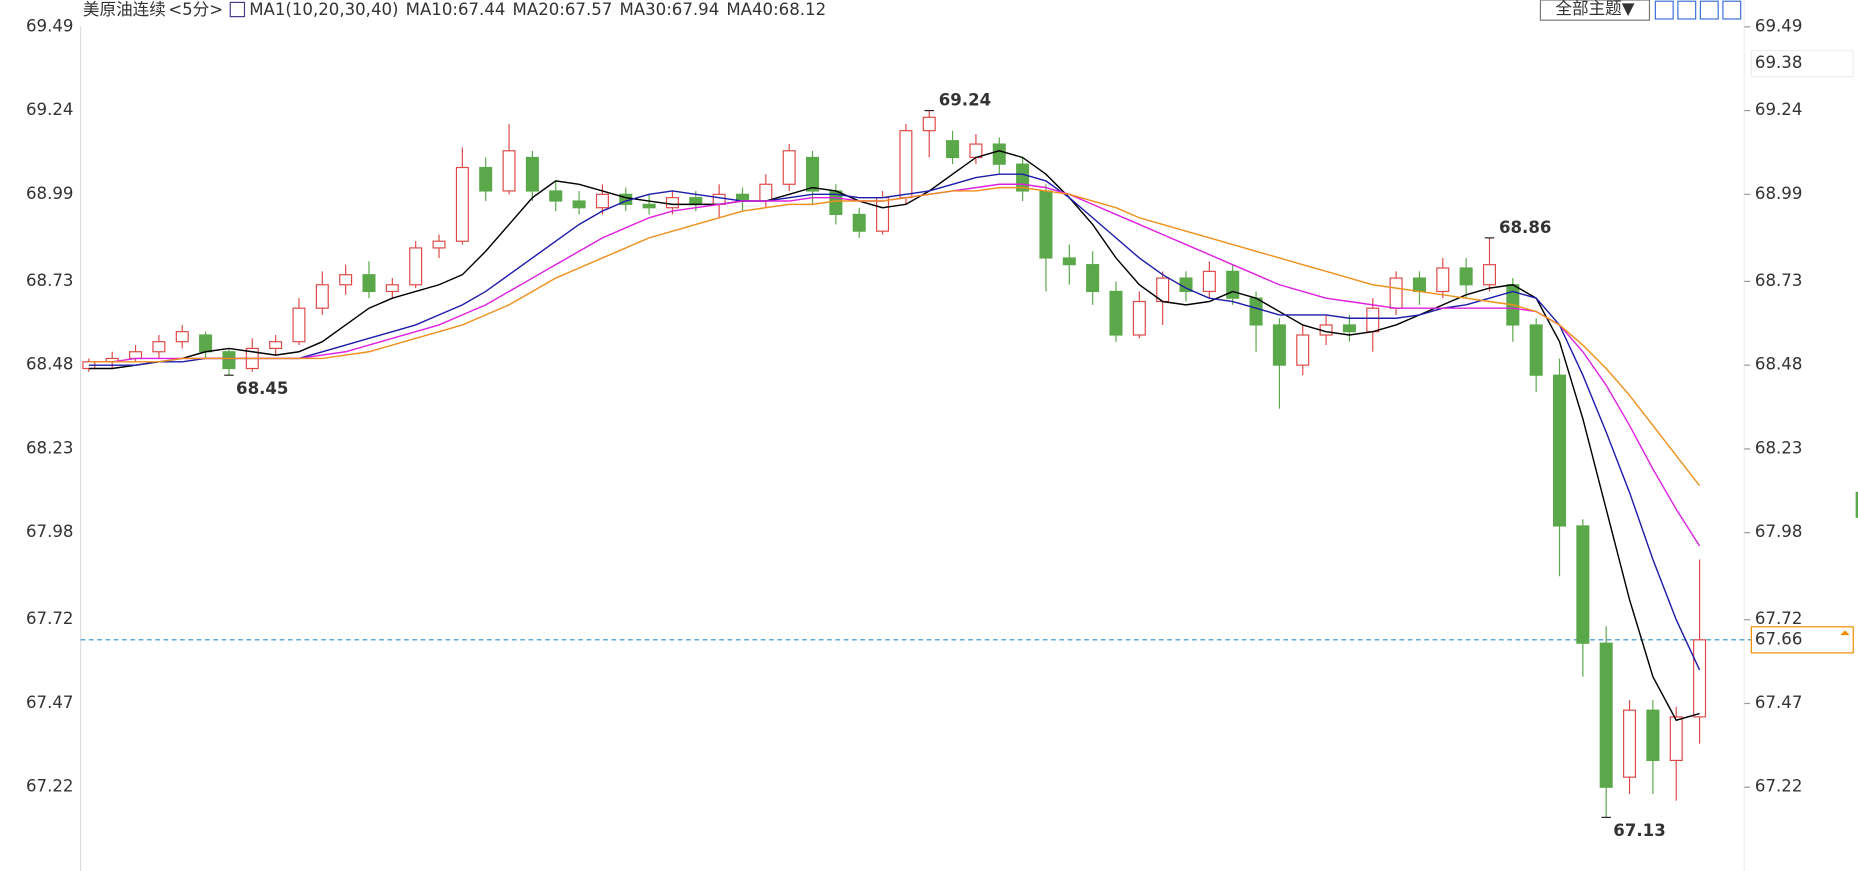 The width and height of the screenshot is (1858, 871). Describe the element at coordinates (1778, 109) in the screenshot. I see `y2-tick-label: 69.24` at that location.